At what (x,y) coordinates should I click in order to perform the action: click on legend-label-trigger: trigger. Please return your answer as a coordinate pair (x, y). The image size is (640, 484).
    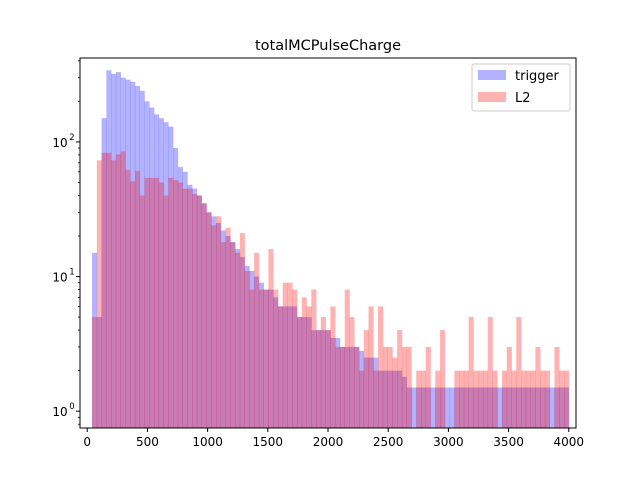
    Looking at the image, I should click on (537, 76).